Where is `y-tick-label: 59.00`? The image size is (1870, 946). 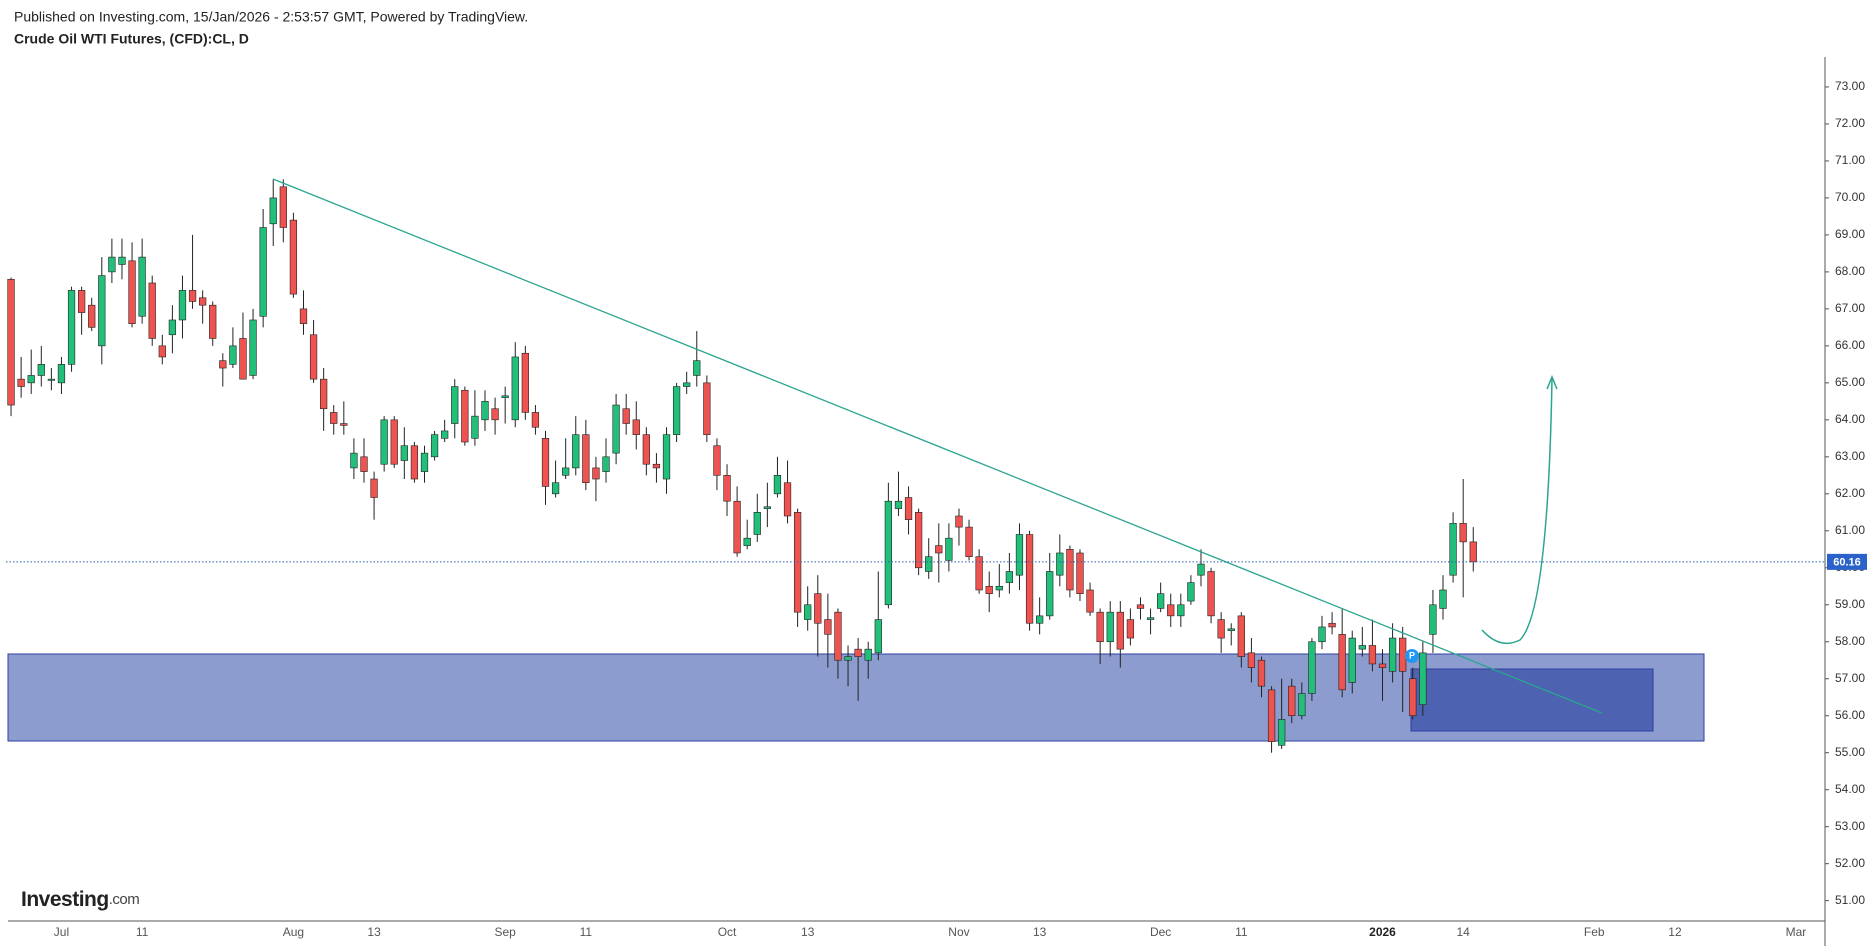
y-tick-label: 59.00 is located at coordinates (1850, 604).